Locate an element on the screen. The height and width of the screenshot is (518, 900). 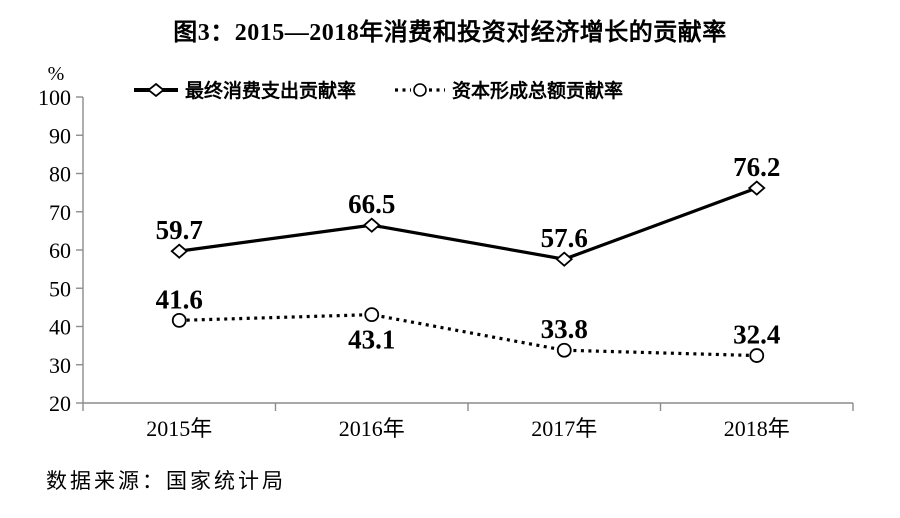
x-tick-label: 2015年 is located at coordinates (179, 428).